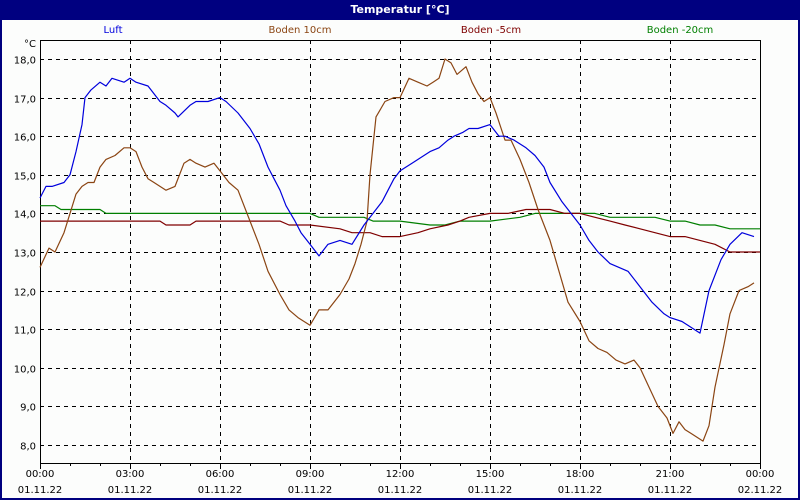  What do you see at coordinates (400, 10) in the screenshot?
I see `window-title: Temperatur [°C]` at bounding box center [400, 10].